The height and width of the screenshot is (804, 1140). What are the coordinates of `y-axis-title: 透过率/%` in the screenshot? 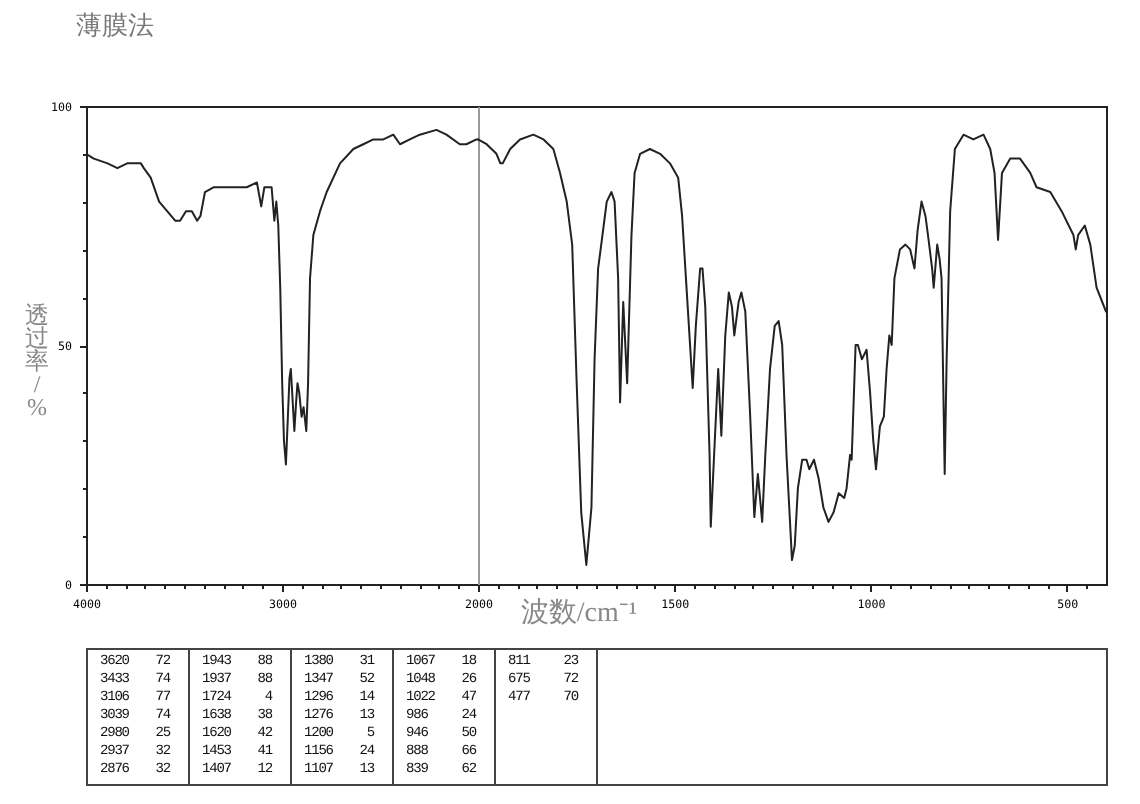 It's located at (37, 361).